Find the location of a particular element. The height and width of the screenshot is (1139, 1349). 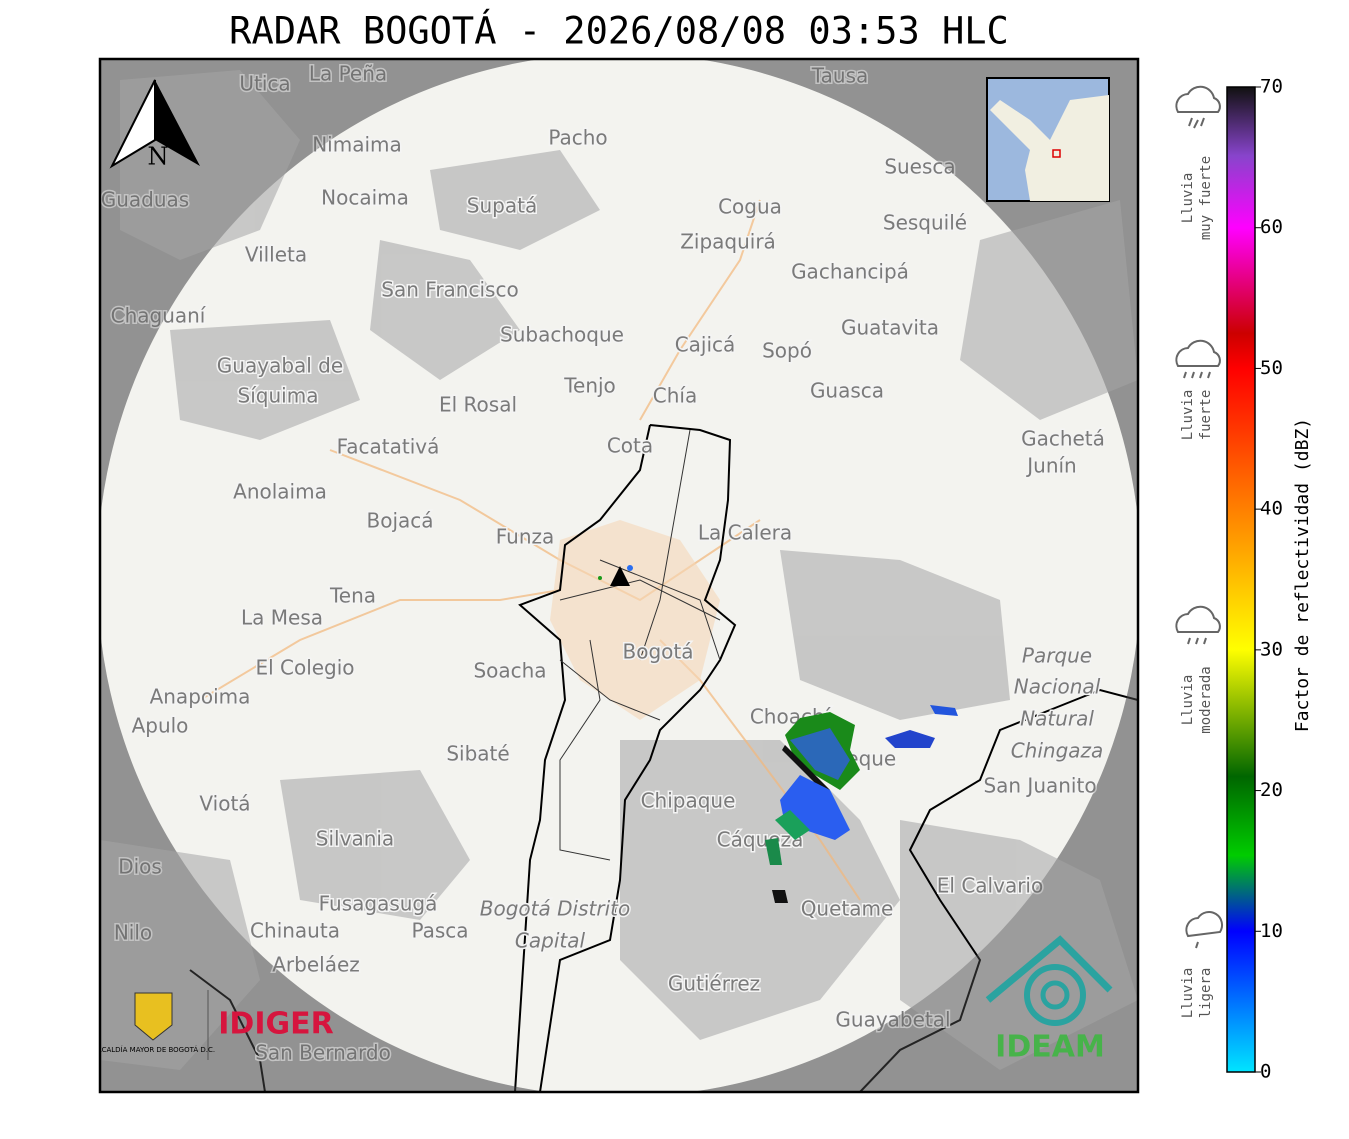

radar-site is located at coordinates (620, 576).